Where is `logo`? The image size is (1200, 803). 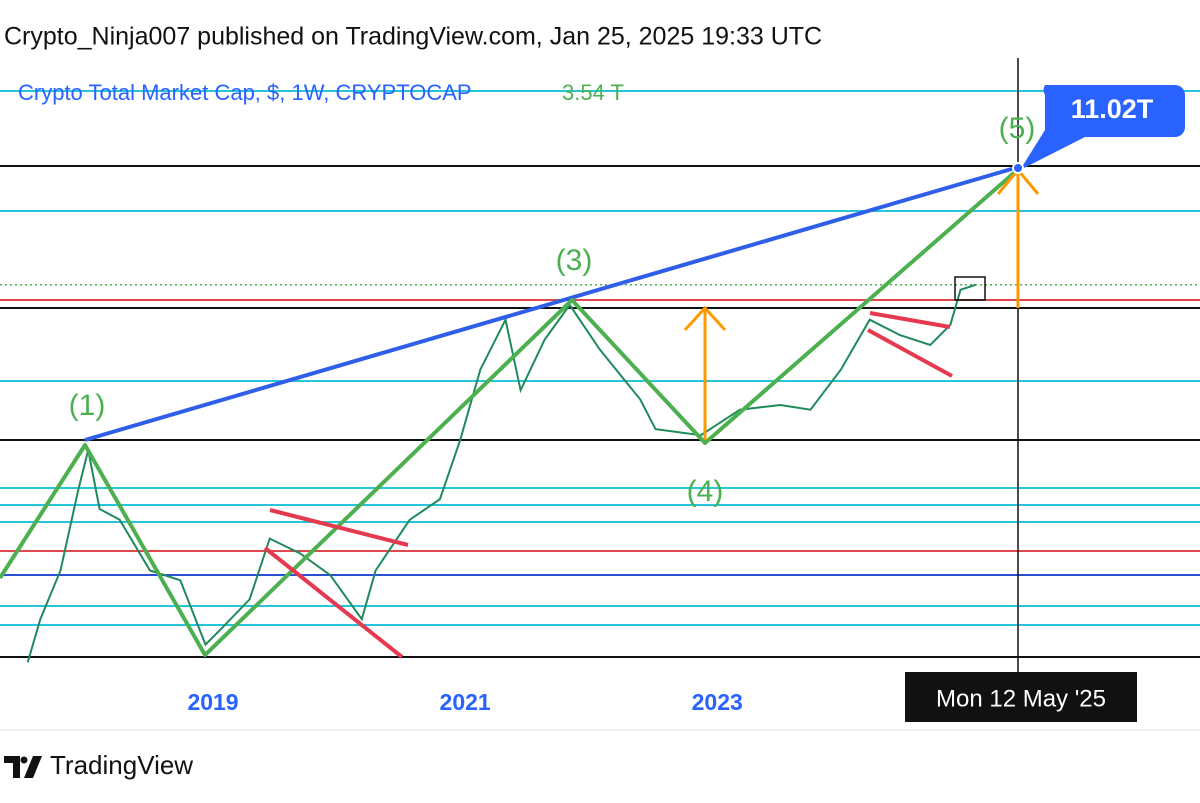
logo is located at coordinates (23, 767).